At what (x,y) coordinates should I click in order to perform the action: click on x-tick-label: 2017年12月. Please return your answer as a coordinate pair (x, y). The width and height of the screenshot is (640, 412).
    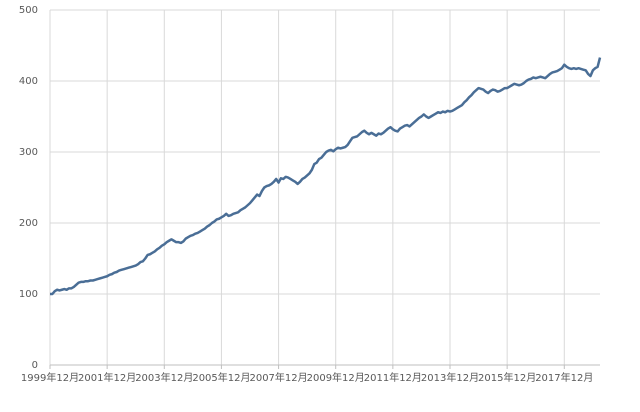
    Looking at the image, I should click on (564, 377).